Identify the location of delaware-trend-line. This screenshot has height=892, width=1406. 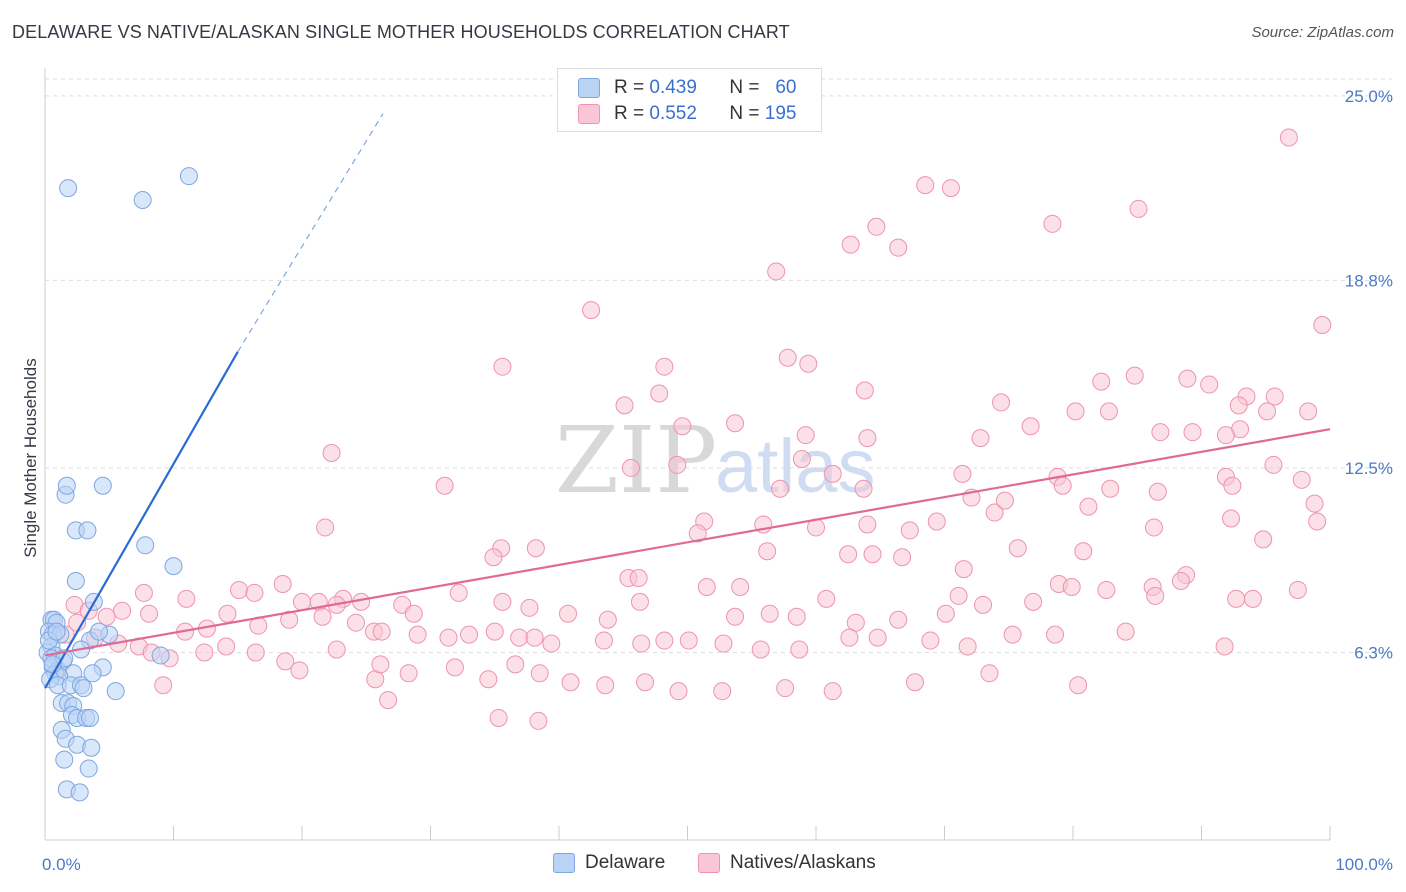
(141, 520).